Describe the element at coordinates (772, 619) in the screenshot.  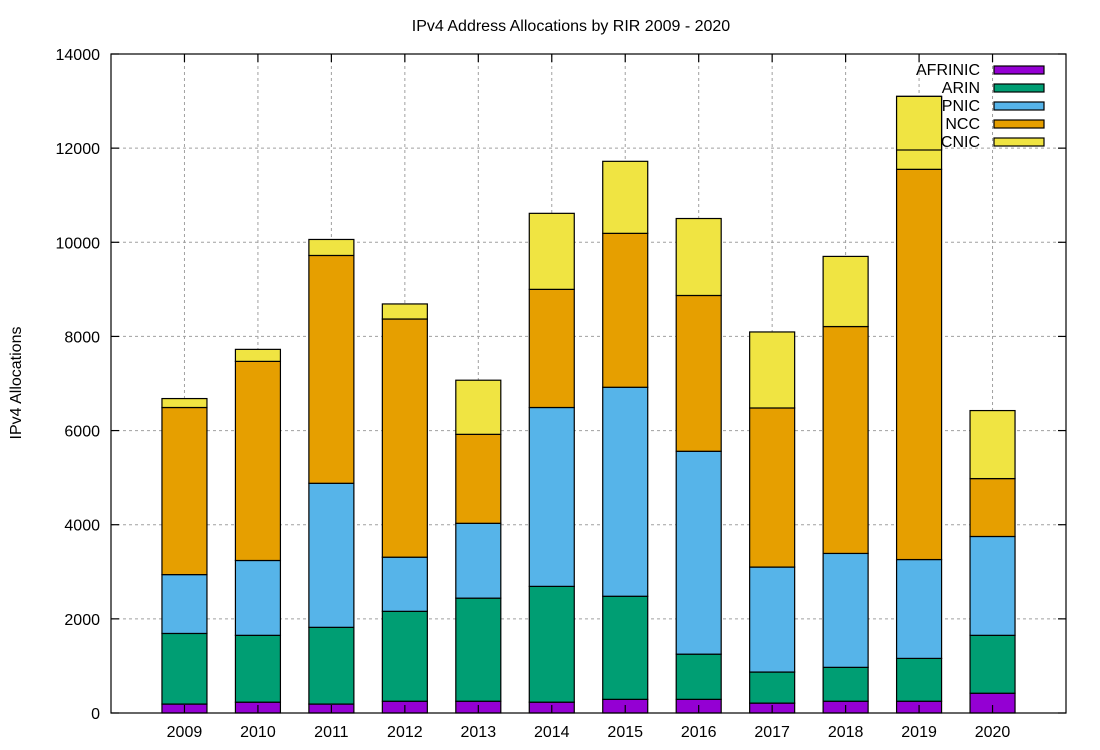
I see `bar-apnic-2017` at that location.